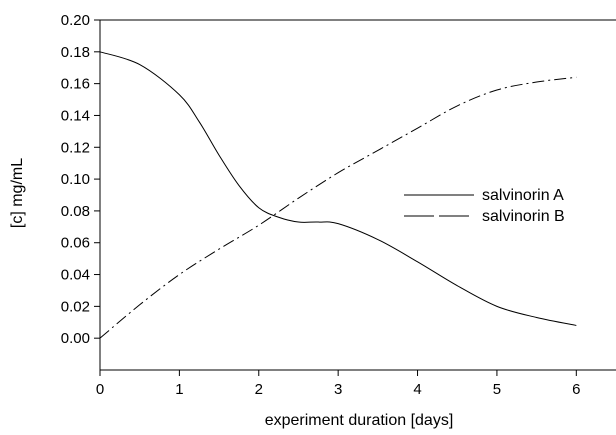  I want to click on y-tick-label: 0.02, so click(75, 306).